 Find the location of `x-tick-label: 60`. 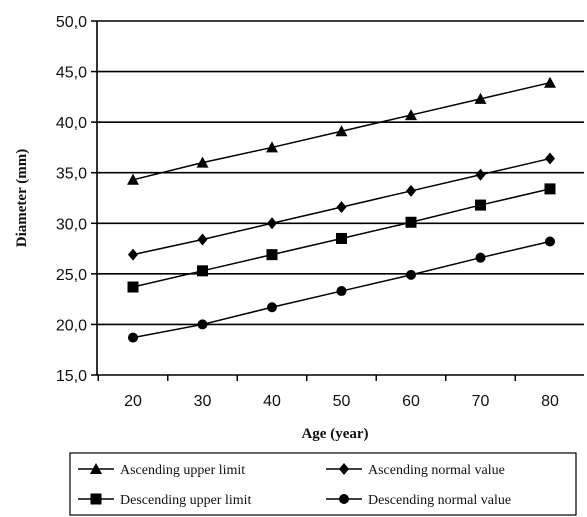

x-tick-label: 60 is located at coordinates (411, 401).